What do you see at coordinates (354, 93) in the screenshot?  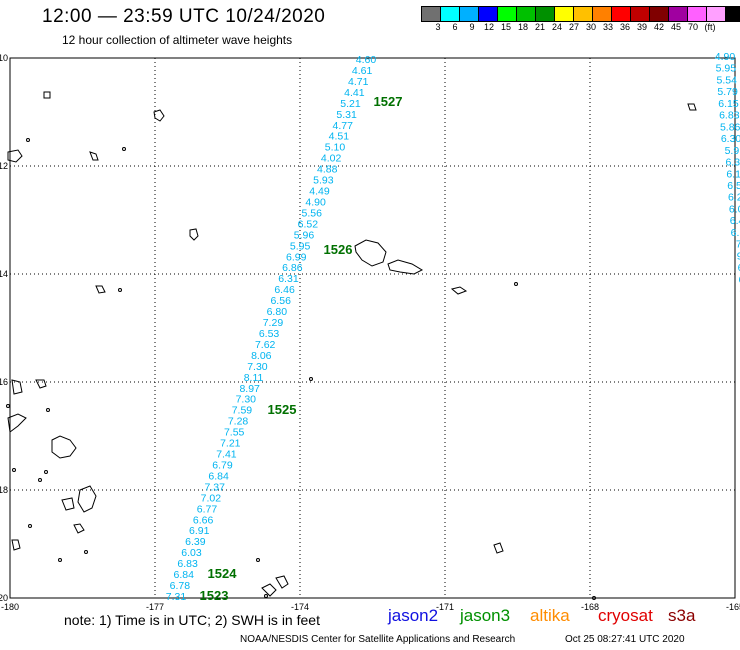 I see `wave-height-value: 4.41` at bounding box center [354, 93].